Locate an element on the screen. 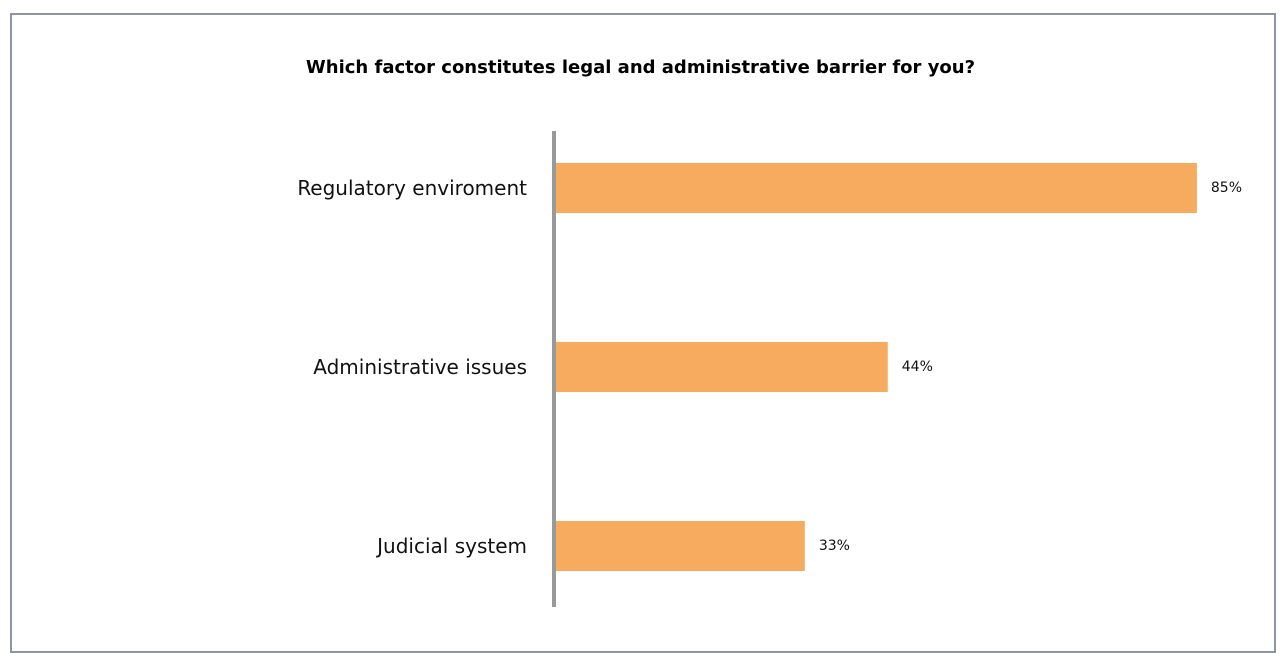 Image resolution: width=1281 pixels, height=653 pixels. value-label: 33% is located at coordinates (834, 546).